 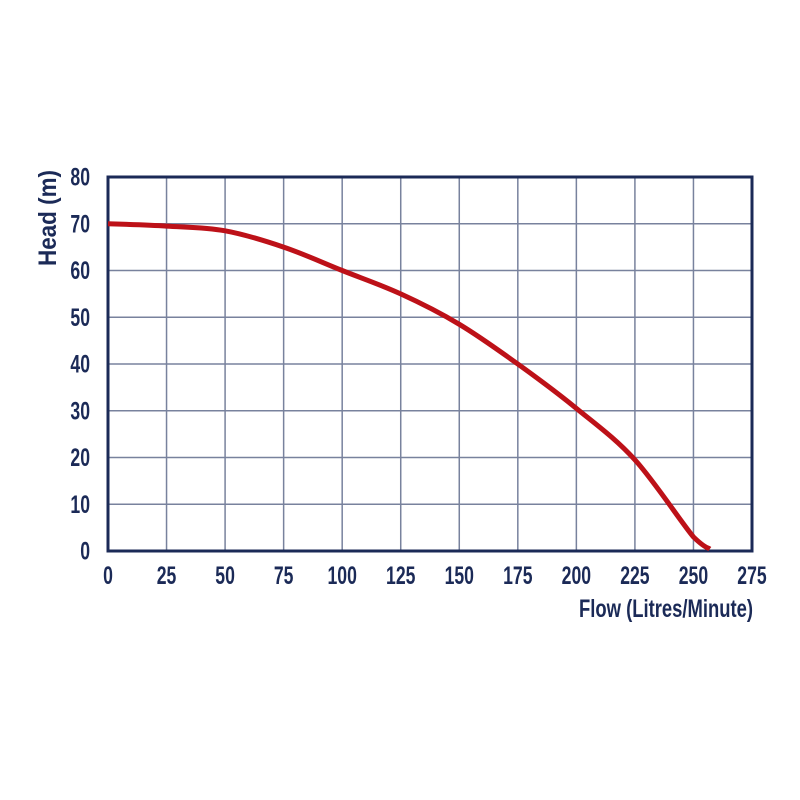 I want to click on x-tick-label: 100, so click(x=341, y=576).